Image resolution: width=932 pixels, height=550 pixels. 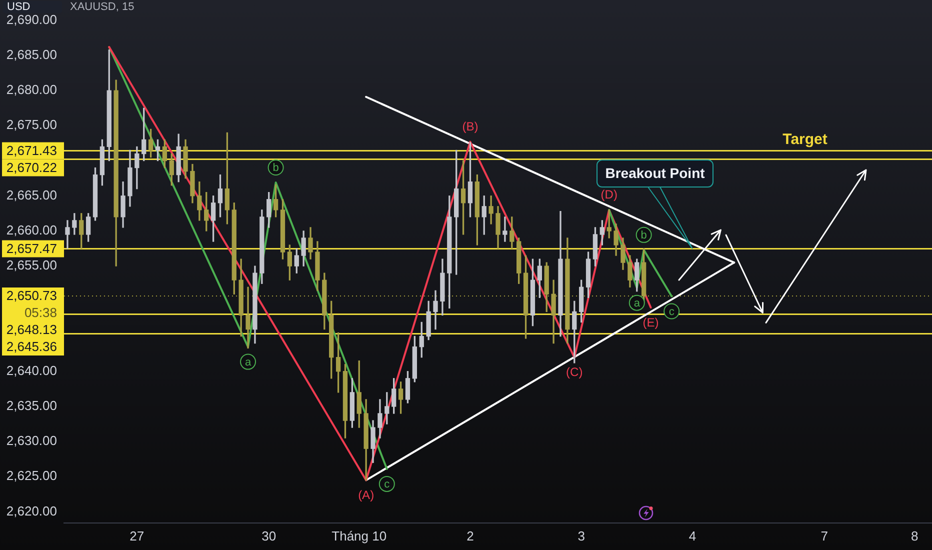 I want to click on y-tick-label: 2,635.00, so click(x=31, y=406).